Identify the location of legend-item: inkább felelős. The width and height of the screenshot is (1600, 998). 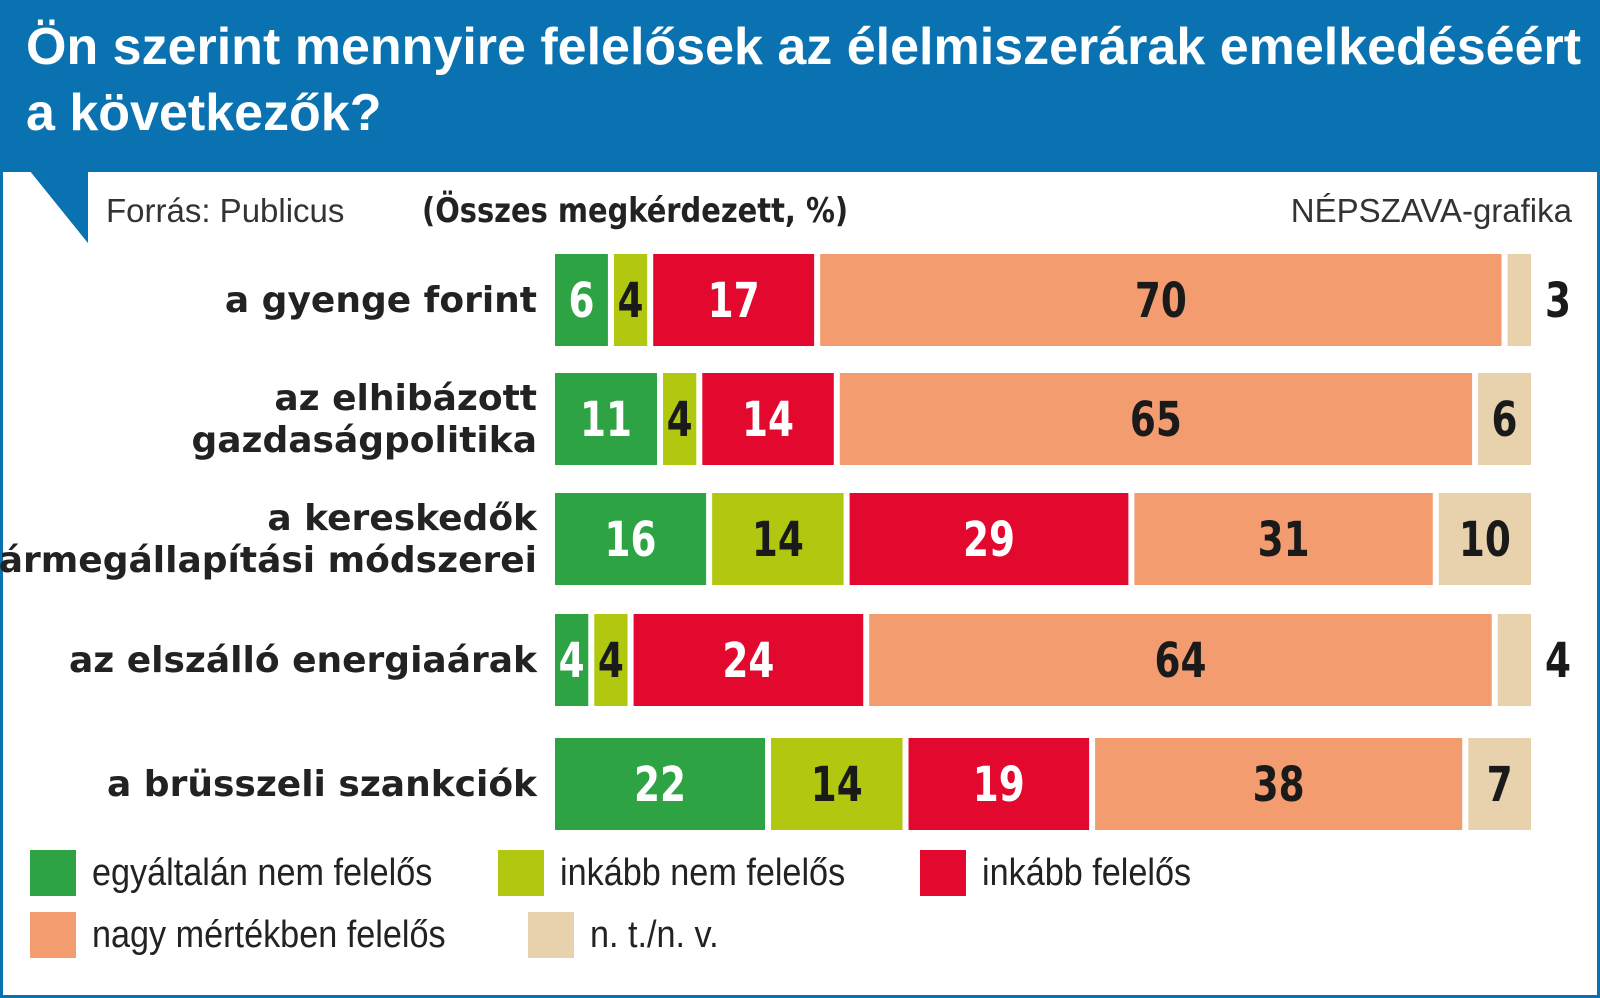
(1067, 873).